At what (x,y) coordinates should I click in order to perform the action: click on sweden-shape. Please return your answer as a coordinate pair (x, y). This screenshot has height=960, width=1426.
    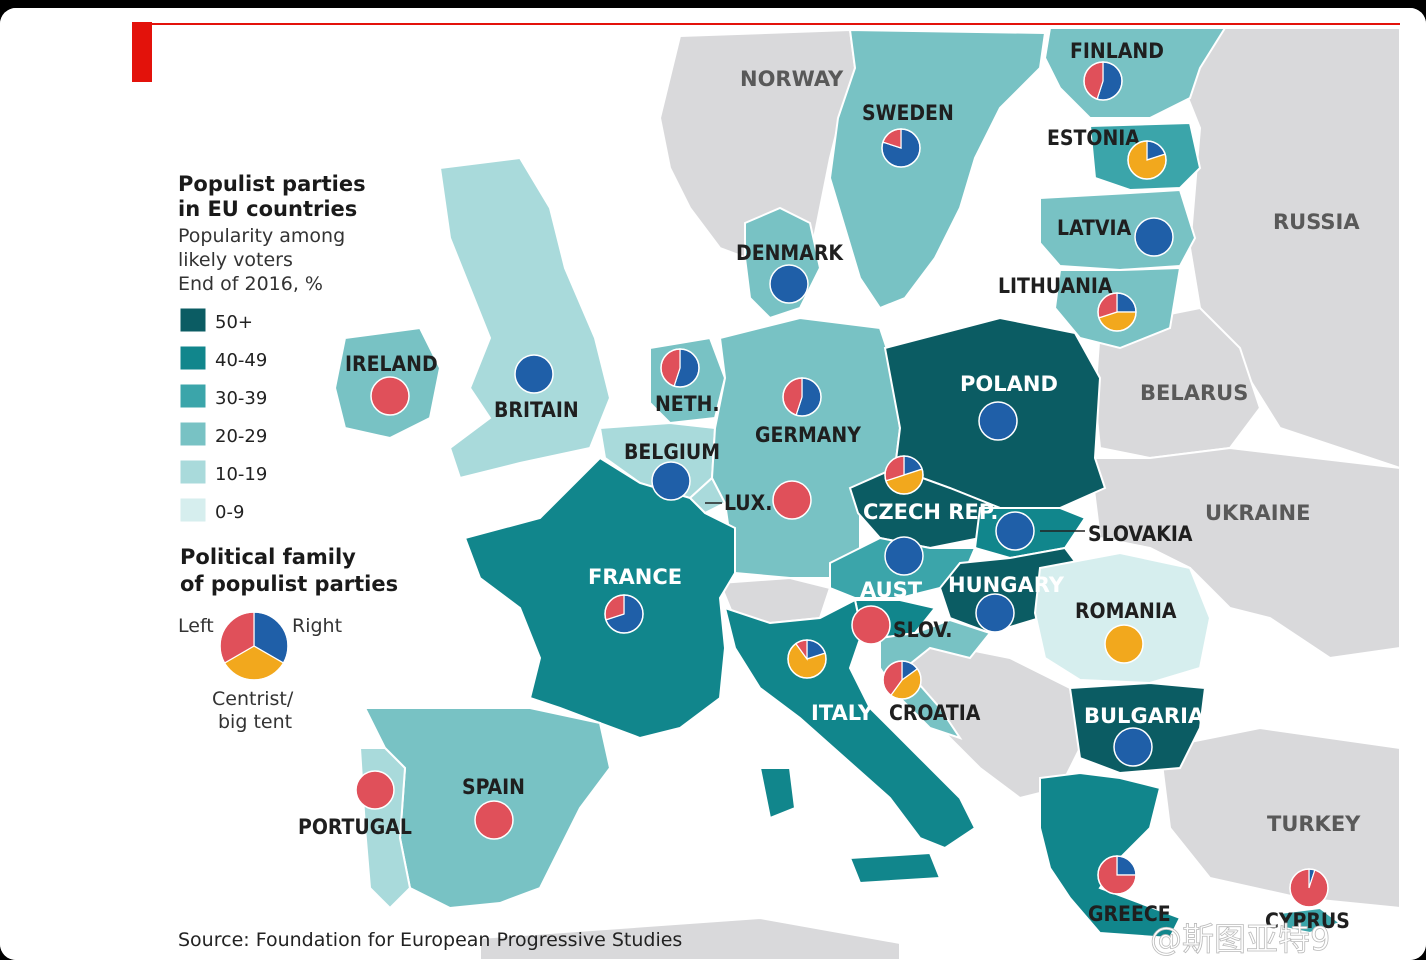
    Looking at the image, I should click on (937, 169).